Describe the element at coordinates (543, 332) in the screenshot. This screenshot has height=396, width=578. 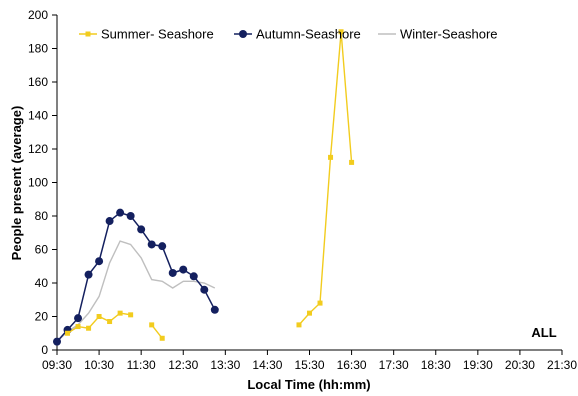
I see `annotation-all: ALL` at that location.